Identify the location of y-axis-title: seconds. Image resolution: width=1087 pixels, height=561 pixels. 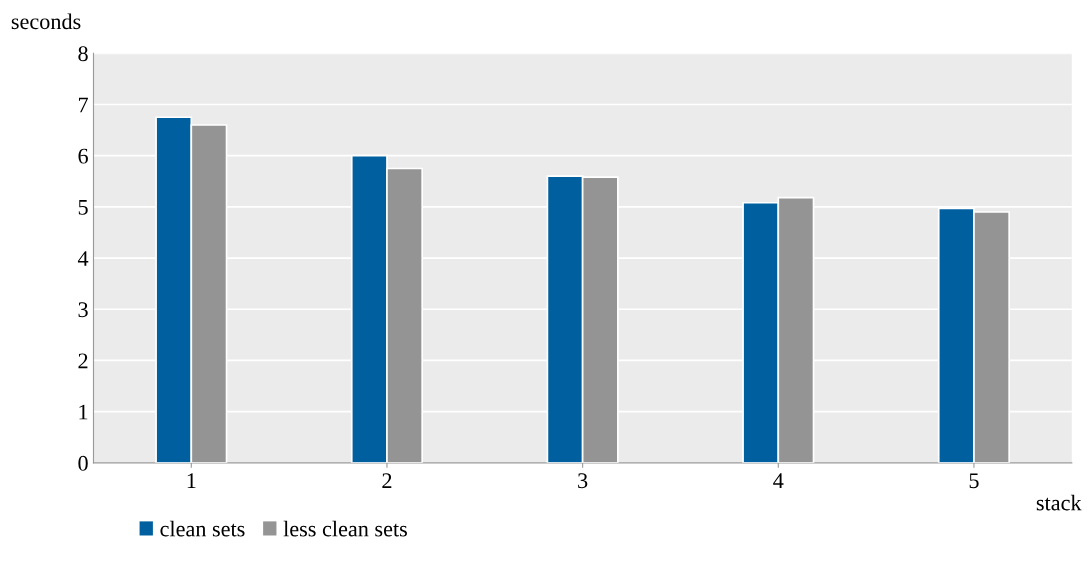
(46, 21).